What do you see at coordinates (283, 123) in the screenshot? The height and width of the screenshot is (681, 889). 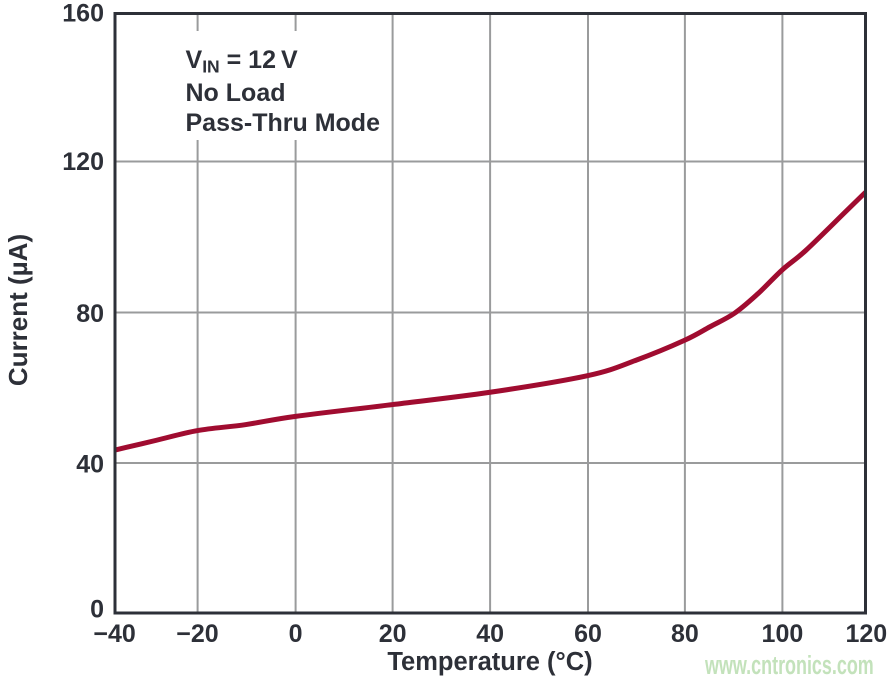 I see `svg-text: Pass-Thru Mode` at bounding box center [283, 123].